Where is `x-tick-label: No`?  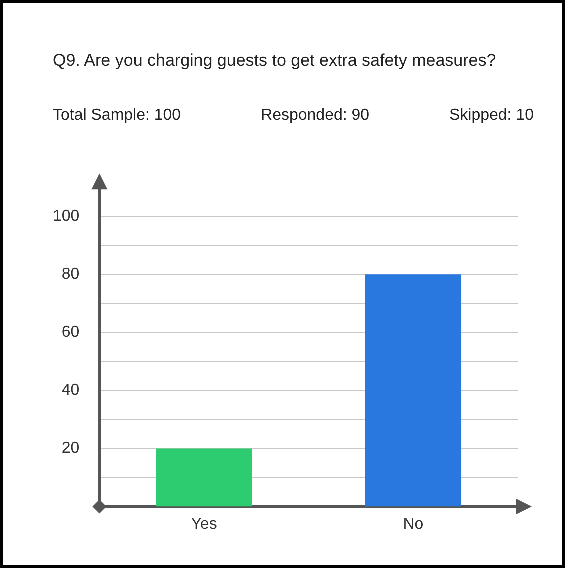
x-tick-label: No is located at coordinates (413, 524).